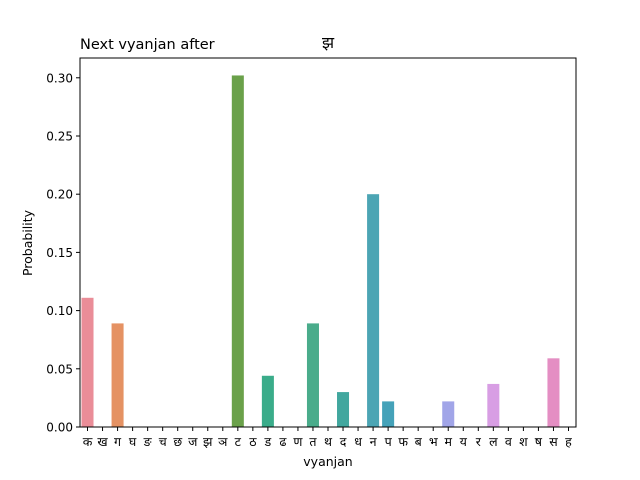  I want to click on x-tick-label: ठ, so click(253, 441).